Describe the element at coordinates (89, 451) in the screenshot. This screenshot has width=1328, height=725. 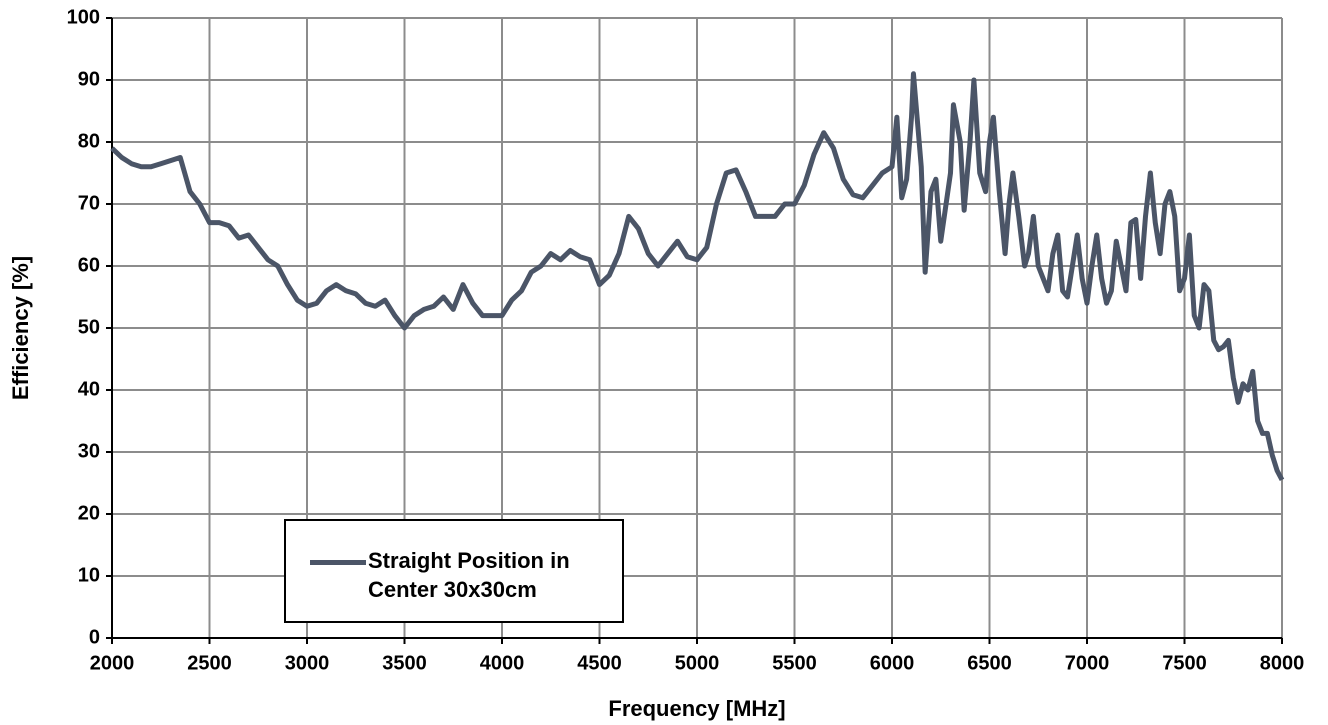
I see `y-tick-label: 30` at that location.